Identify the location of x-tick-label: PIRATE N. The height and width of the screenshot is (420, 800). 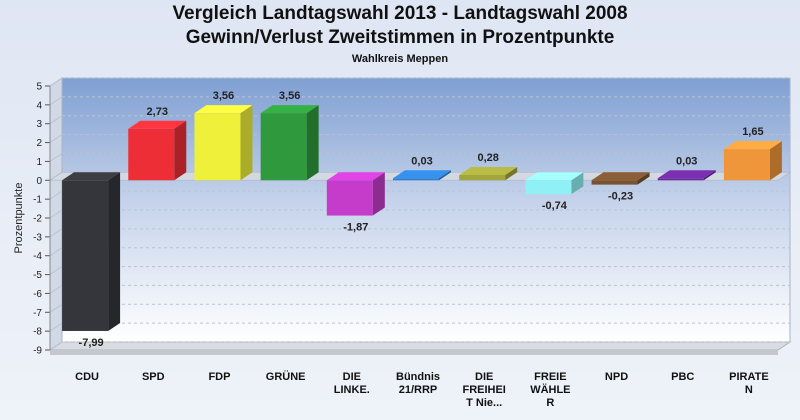
(749, 383).